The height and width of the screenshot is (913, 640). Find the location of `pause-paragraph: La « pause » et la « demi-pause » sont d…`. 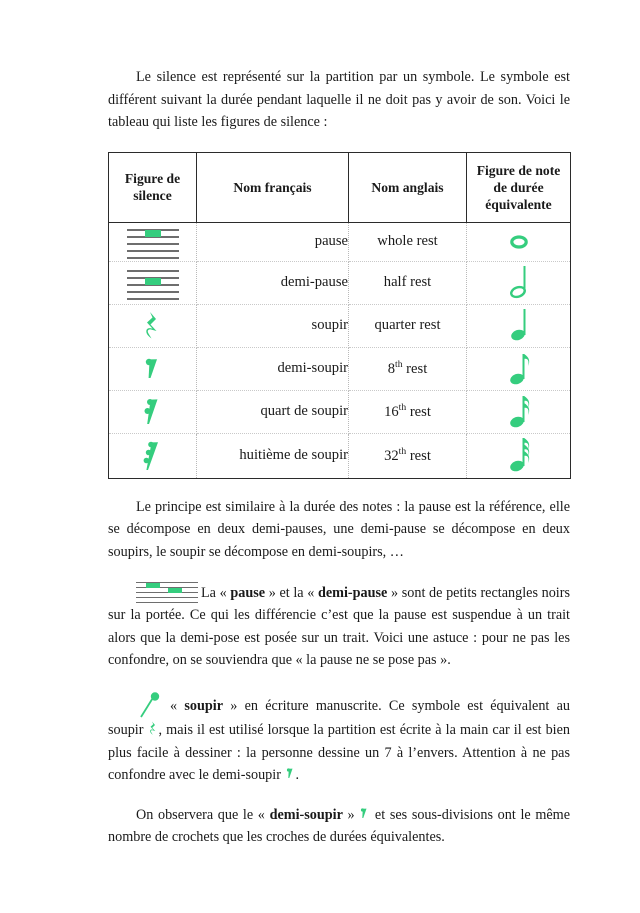

pause-paragraph: La « pause » et la « demi-pause » sont d… is located at coordinates (339, 626).